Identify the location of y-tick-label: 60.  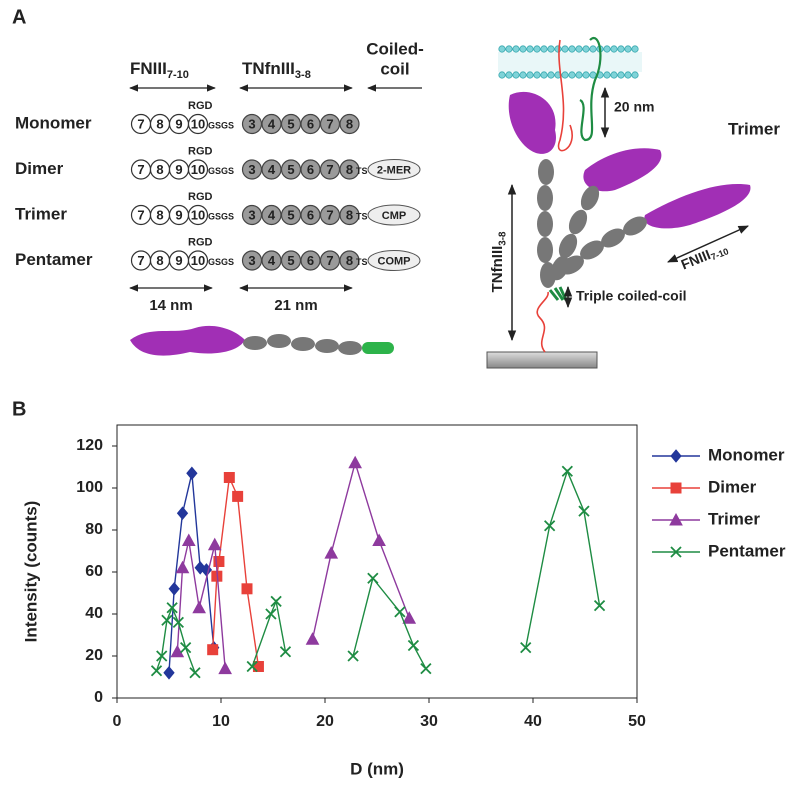
(94, 571).